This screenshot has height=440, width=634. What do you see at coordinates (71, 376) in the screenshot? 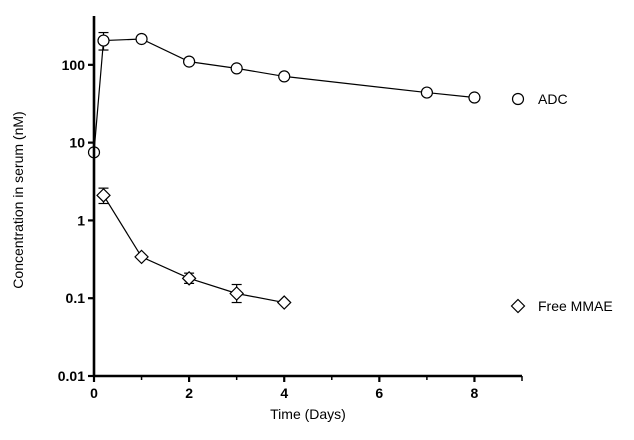
I see `y-tick-label: 0.01` at bounding box center [71, 376].